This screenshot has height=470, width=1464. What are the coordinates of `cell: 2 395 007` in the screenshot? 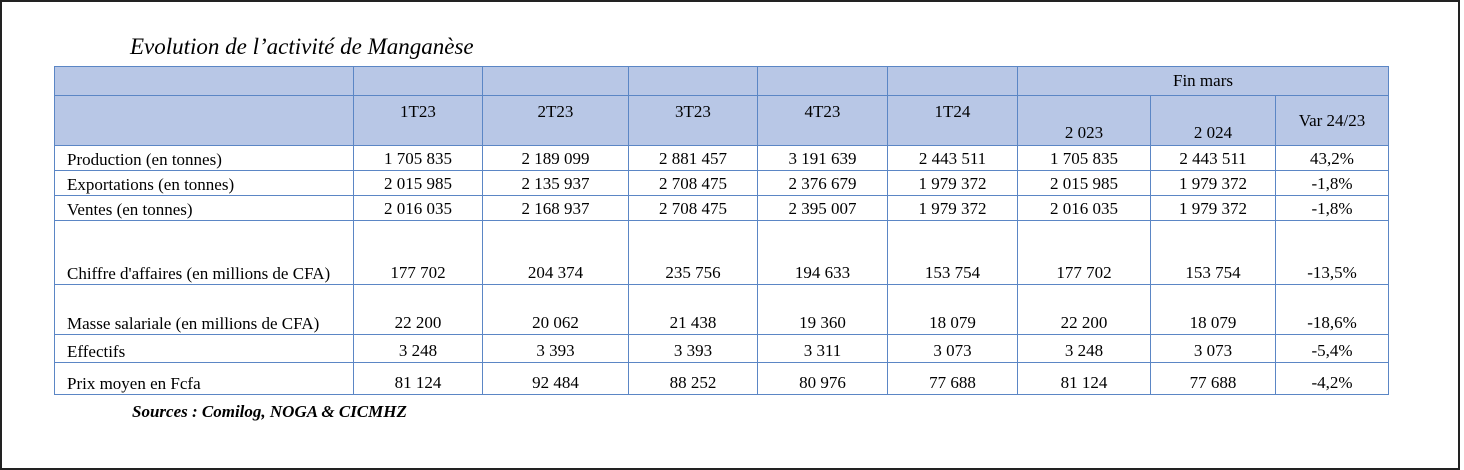 It's located at (822, 208).